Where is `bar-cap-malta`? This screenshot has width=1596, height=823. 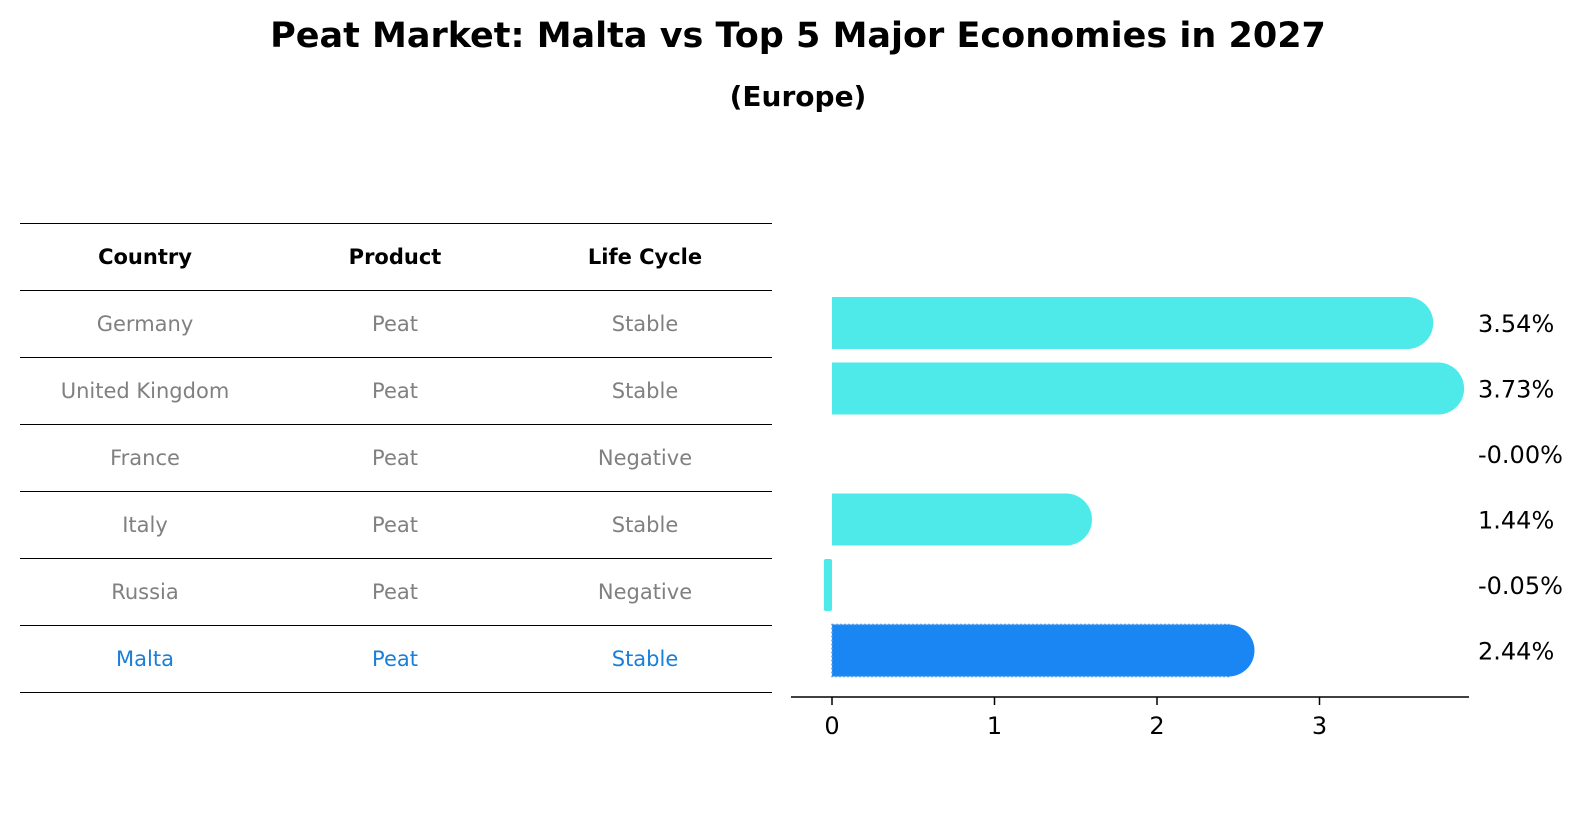 bar-cap-malta is located at coordinates (1228, 650).